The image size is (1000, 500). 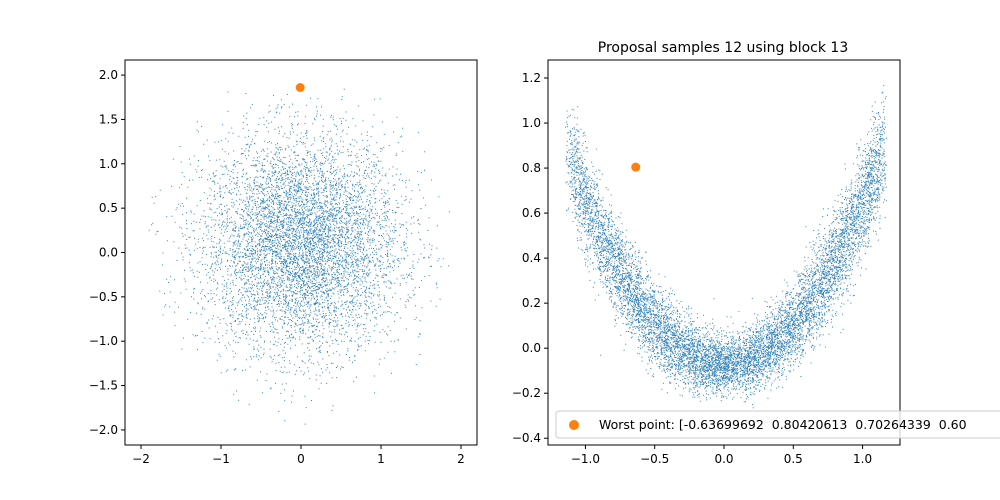 What do you see at coordinates (531, 303) in the screenshot?
I see `y-tick-label: 0.2` at bounding box center [531, 303].